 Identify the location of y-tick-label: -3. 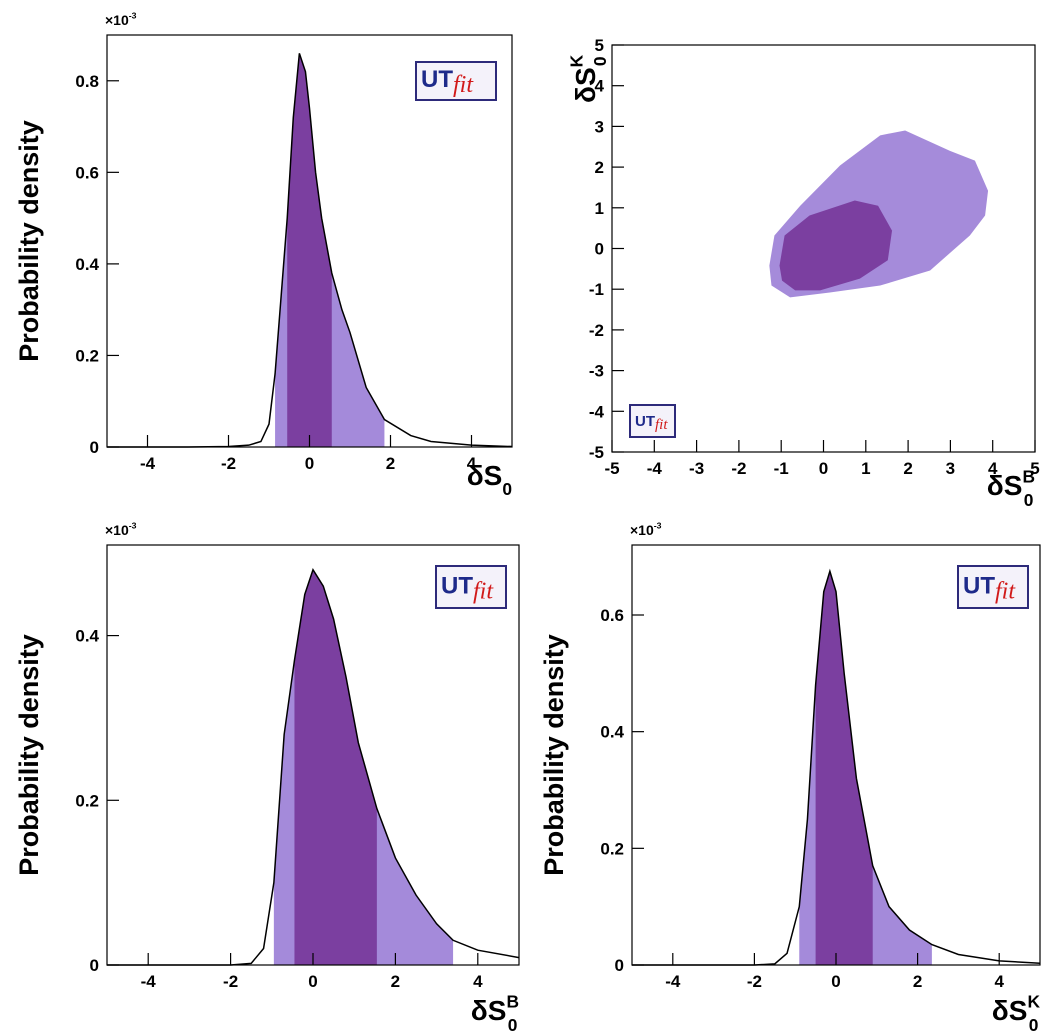
(596, 371).